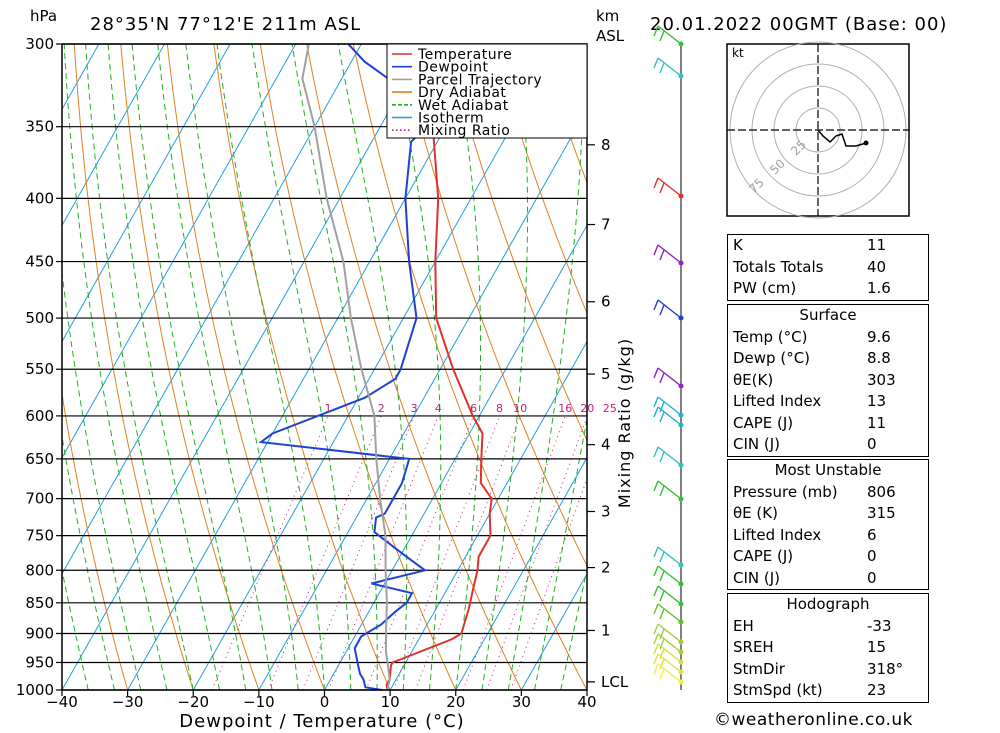 The image size is (1000, 733). What do you see at coordinates (259, 702) in the screenshot?
I see `temperature-tick-label: −10` at bounding box center [259, 702].